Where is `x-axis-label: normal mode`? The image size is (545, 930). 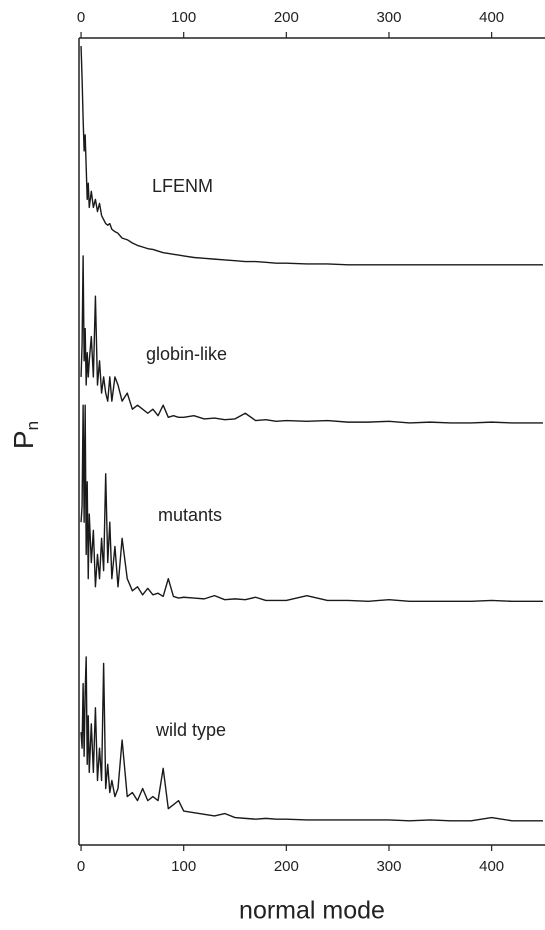 x-axis-label: normal mode is located at coordinates (312, 911).